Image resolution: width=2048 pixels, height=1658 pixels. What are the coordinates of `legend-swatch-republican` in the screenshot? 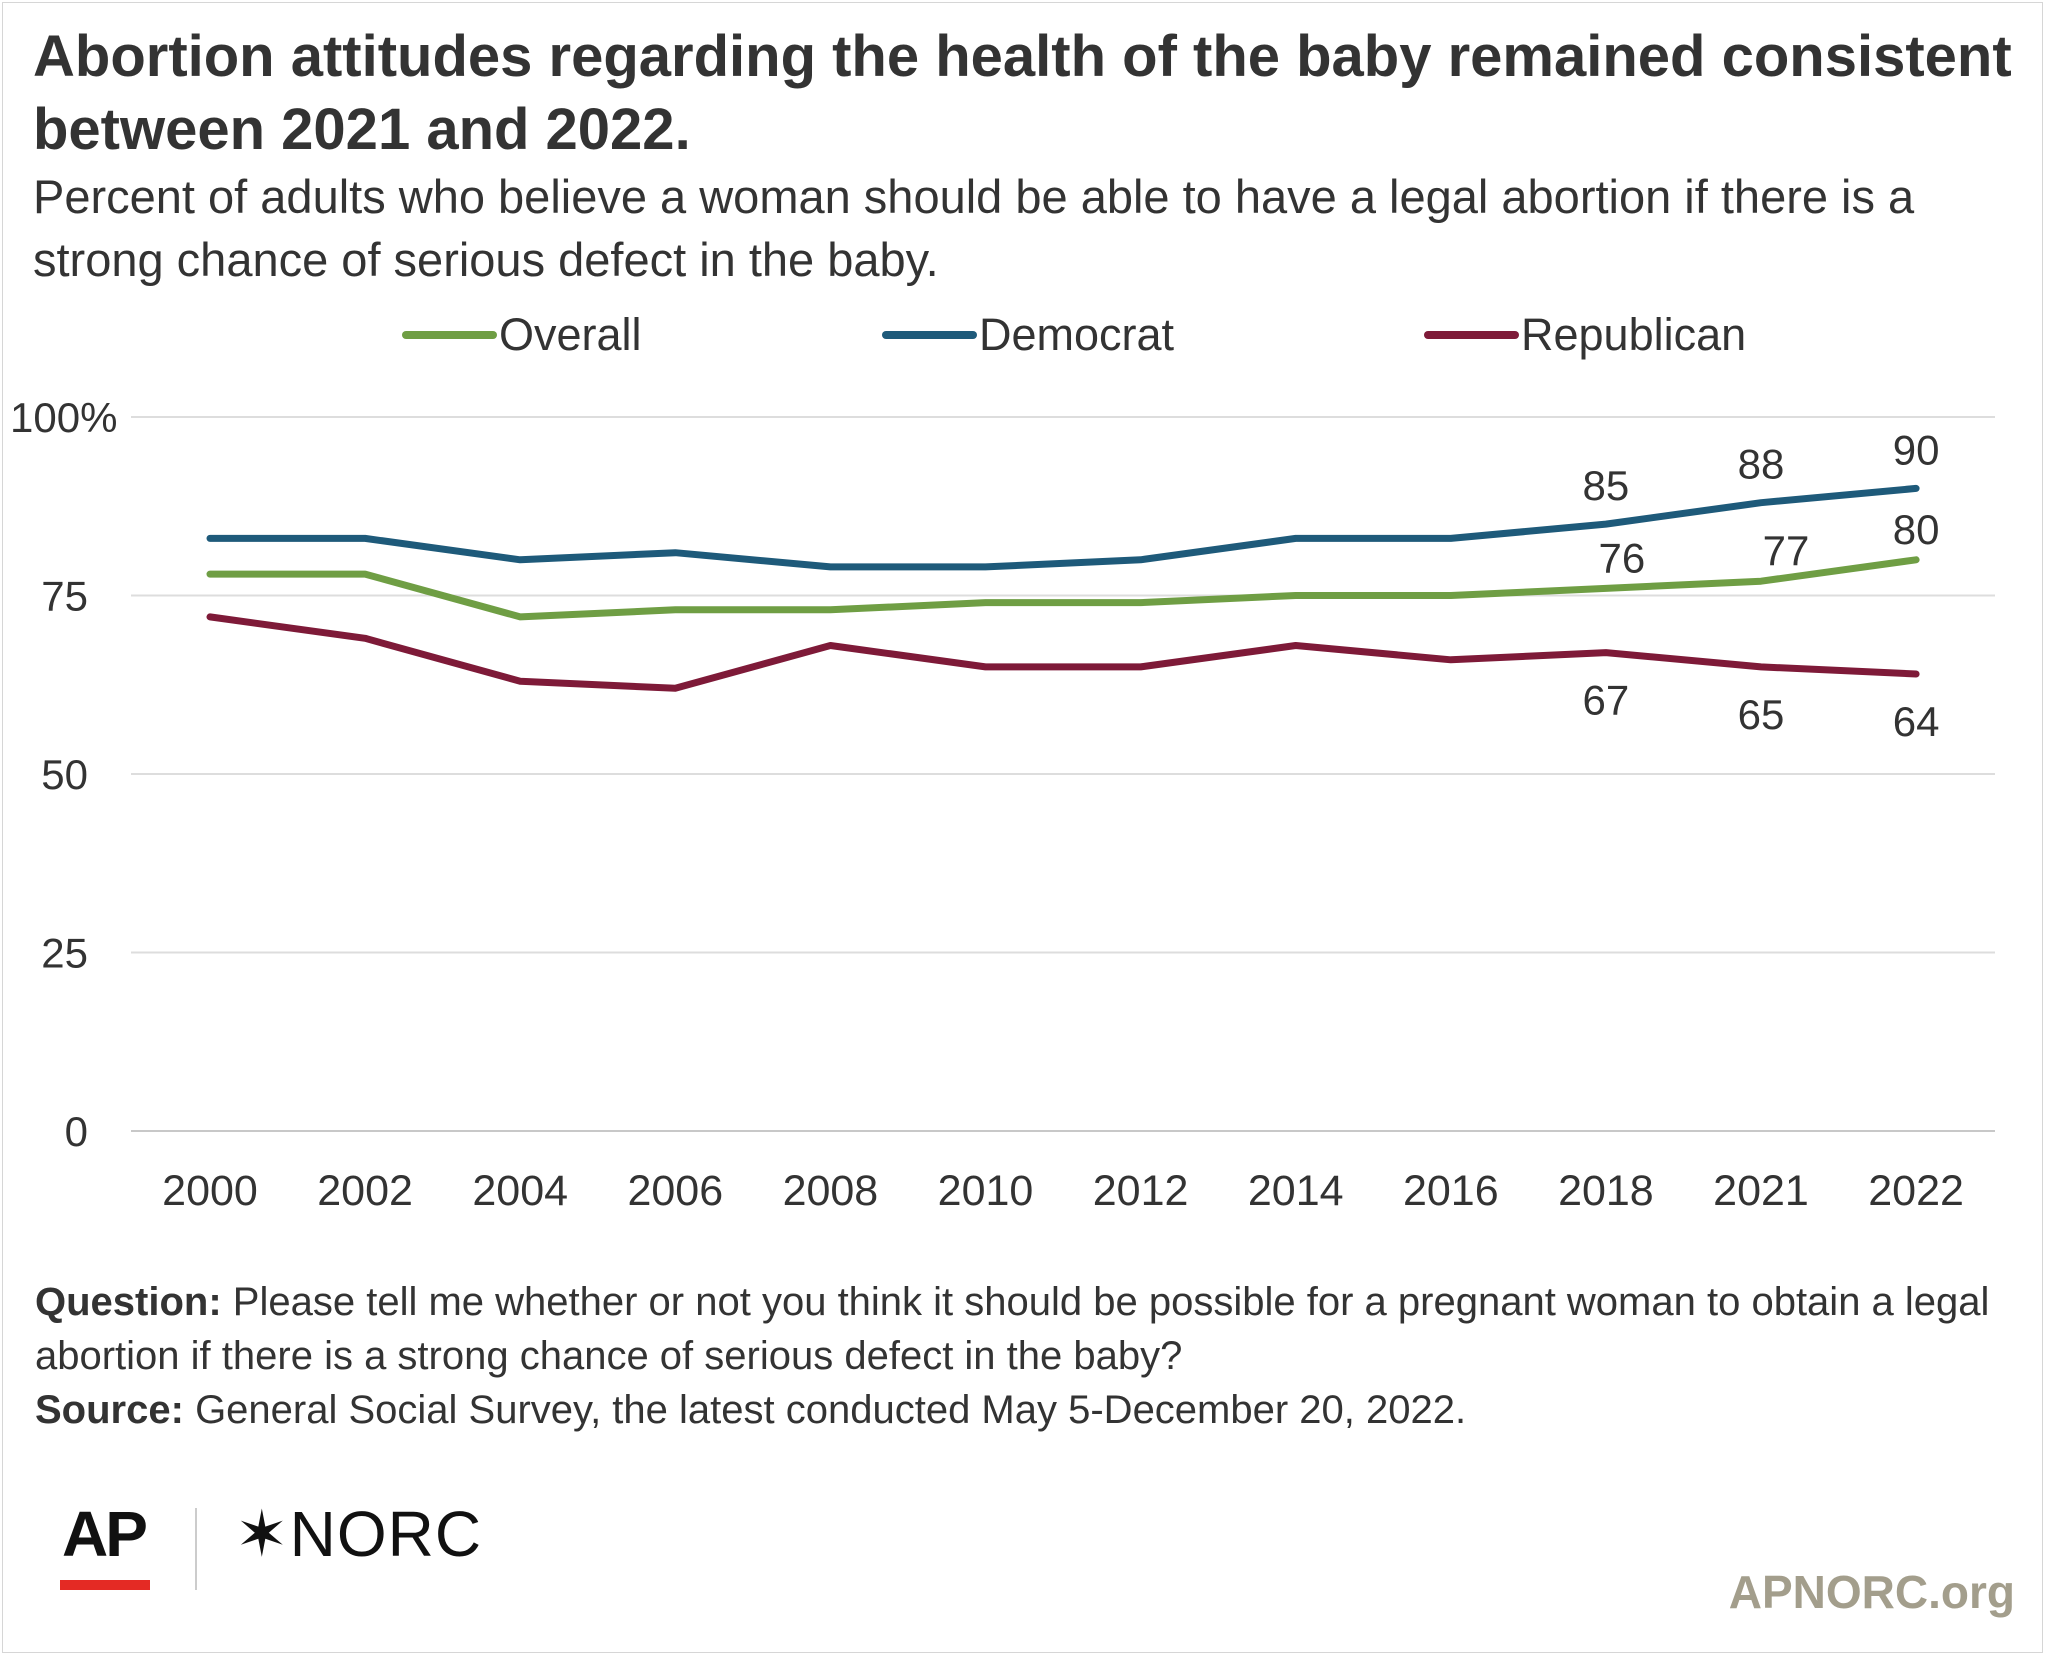 It's located at (1471, 335).